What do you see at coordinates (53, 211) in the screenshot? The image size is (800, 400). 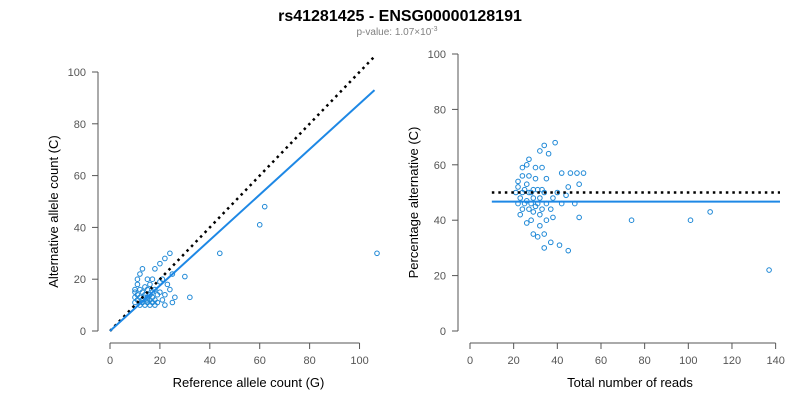 I see `y-axis-title: Alternative allele count (C)` at bounding box center [53, 211].